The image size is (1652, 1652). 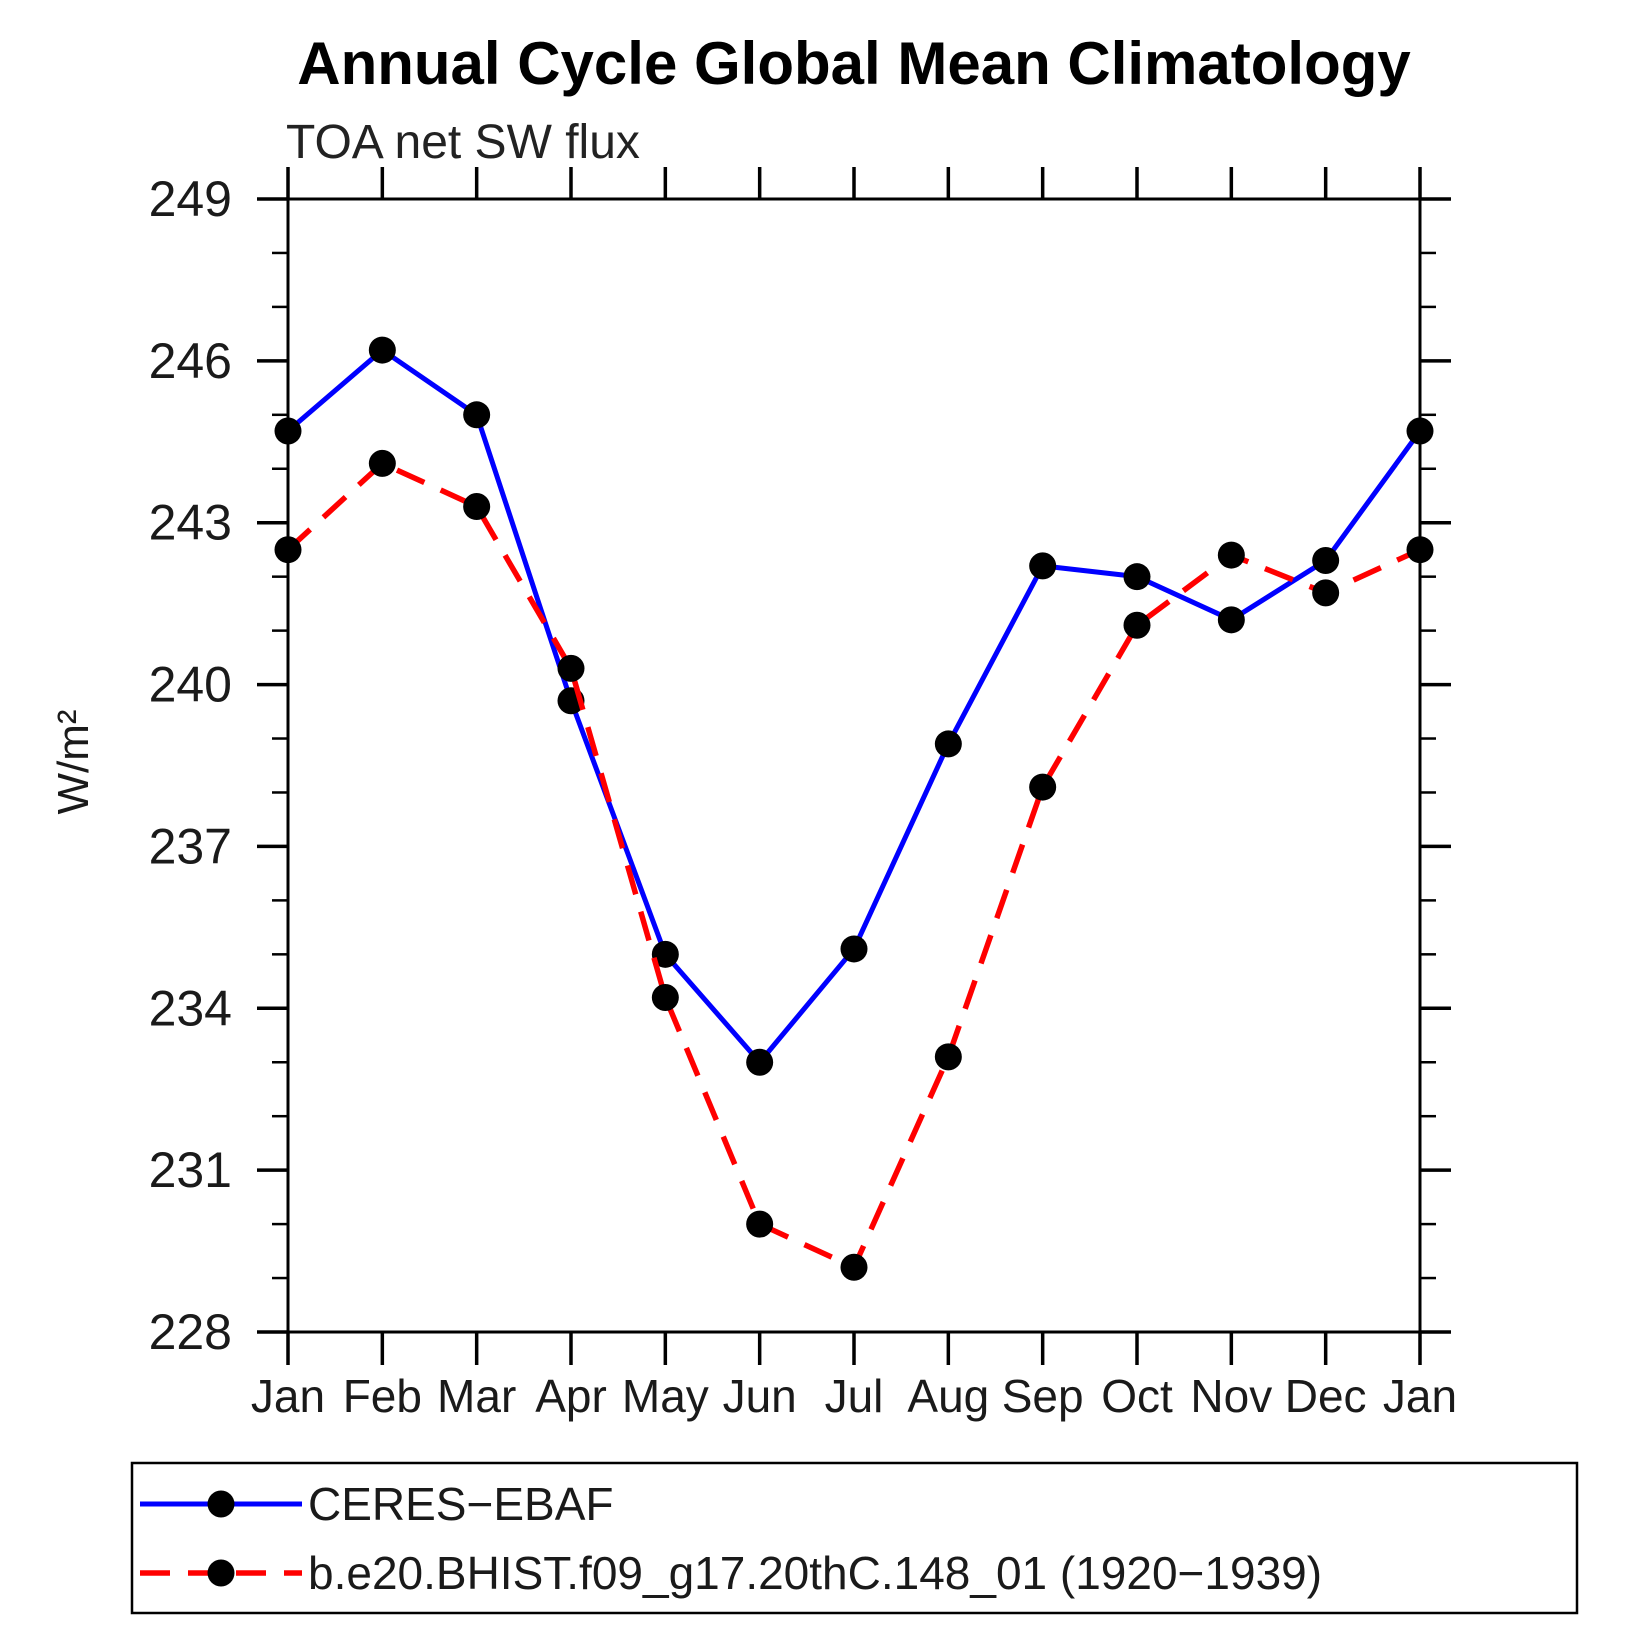 I want to click on x-tick-label: Oct, so click(x=1137, y=1396).